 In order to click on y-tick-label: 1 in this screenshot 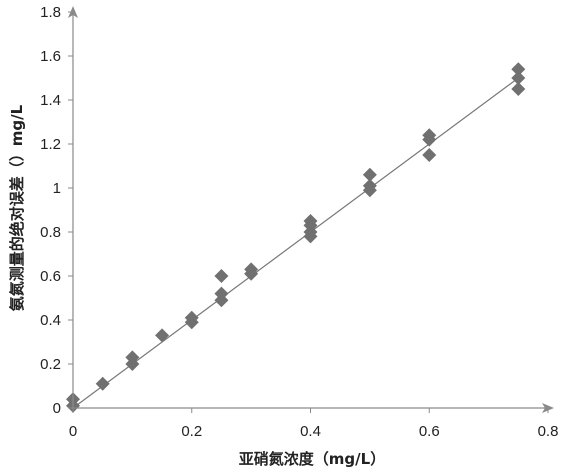, I will do `click(57, 188)`.